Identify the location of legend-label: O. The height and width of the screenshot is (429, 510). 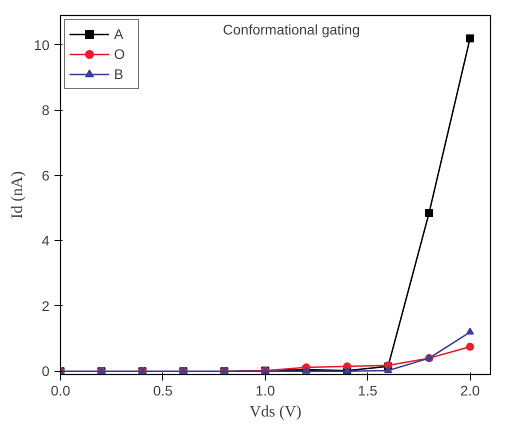
(120, 54).